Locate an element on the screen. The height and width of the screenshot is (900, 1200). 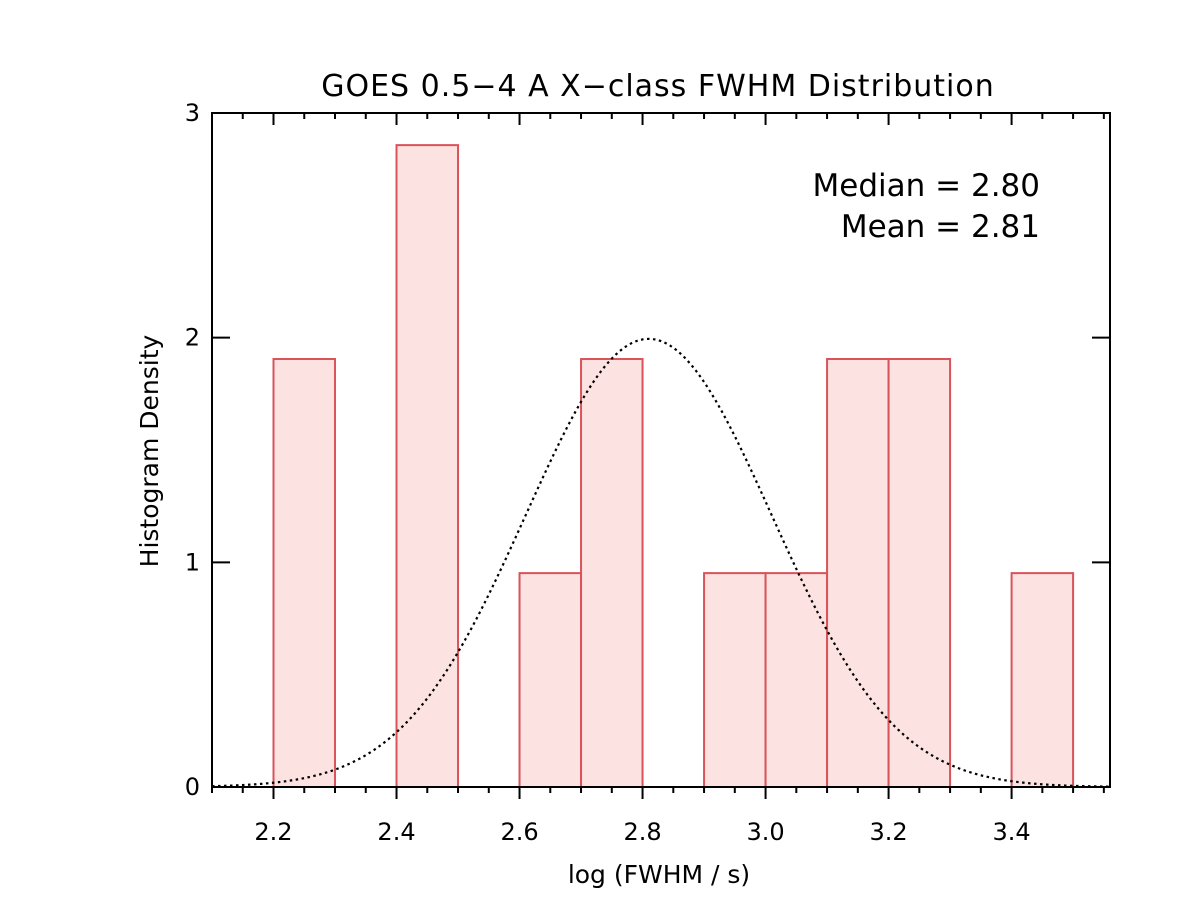
x-tick-label: 2.6 is located at coordinates (519, 832).